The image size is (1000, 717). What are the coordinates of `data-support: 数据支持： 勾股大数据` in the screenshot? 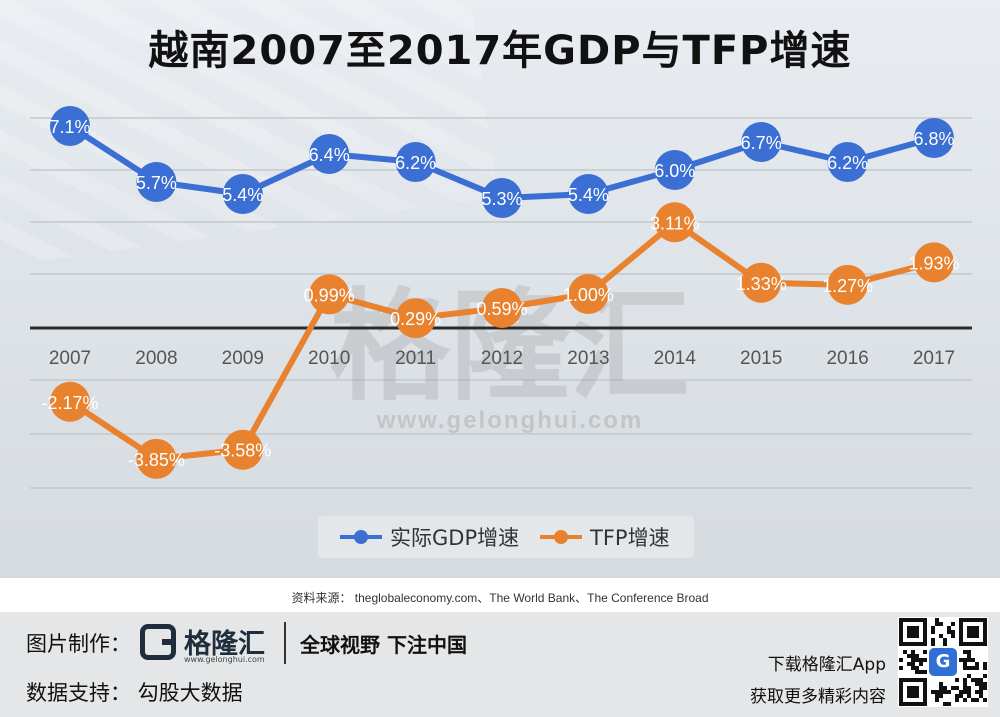 It's located at (134, 693).